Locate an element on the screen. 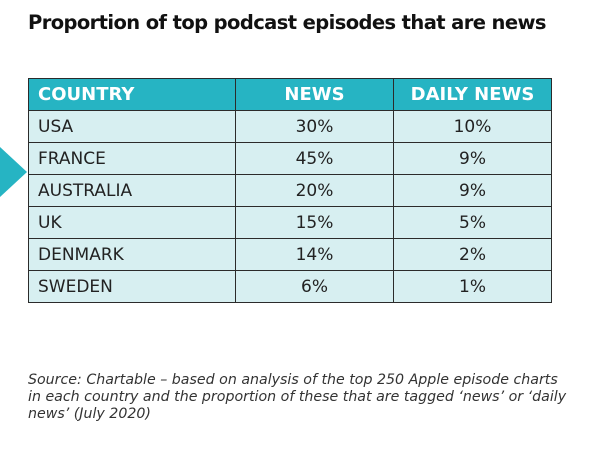 Image resolution: width=595 pixels, height=457 pixels. table-row: UK 15% 5% is located at coordinates (290, 222).